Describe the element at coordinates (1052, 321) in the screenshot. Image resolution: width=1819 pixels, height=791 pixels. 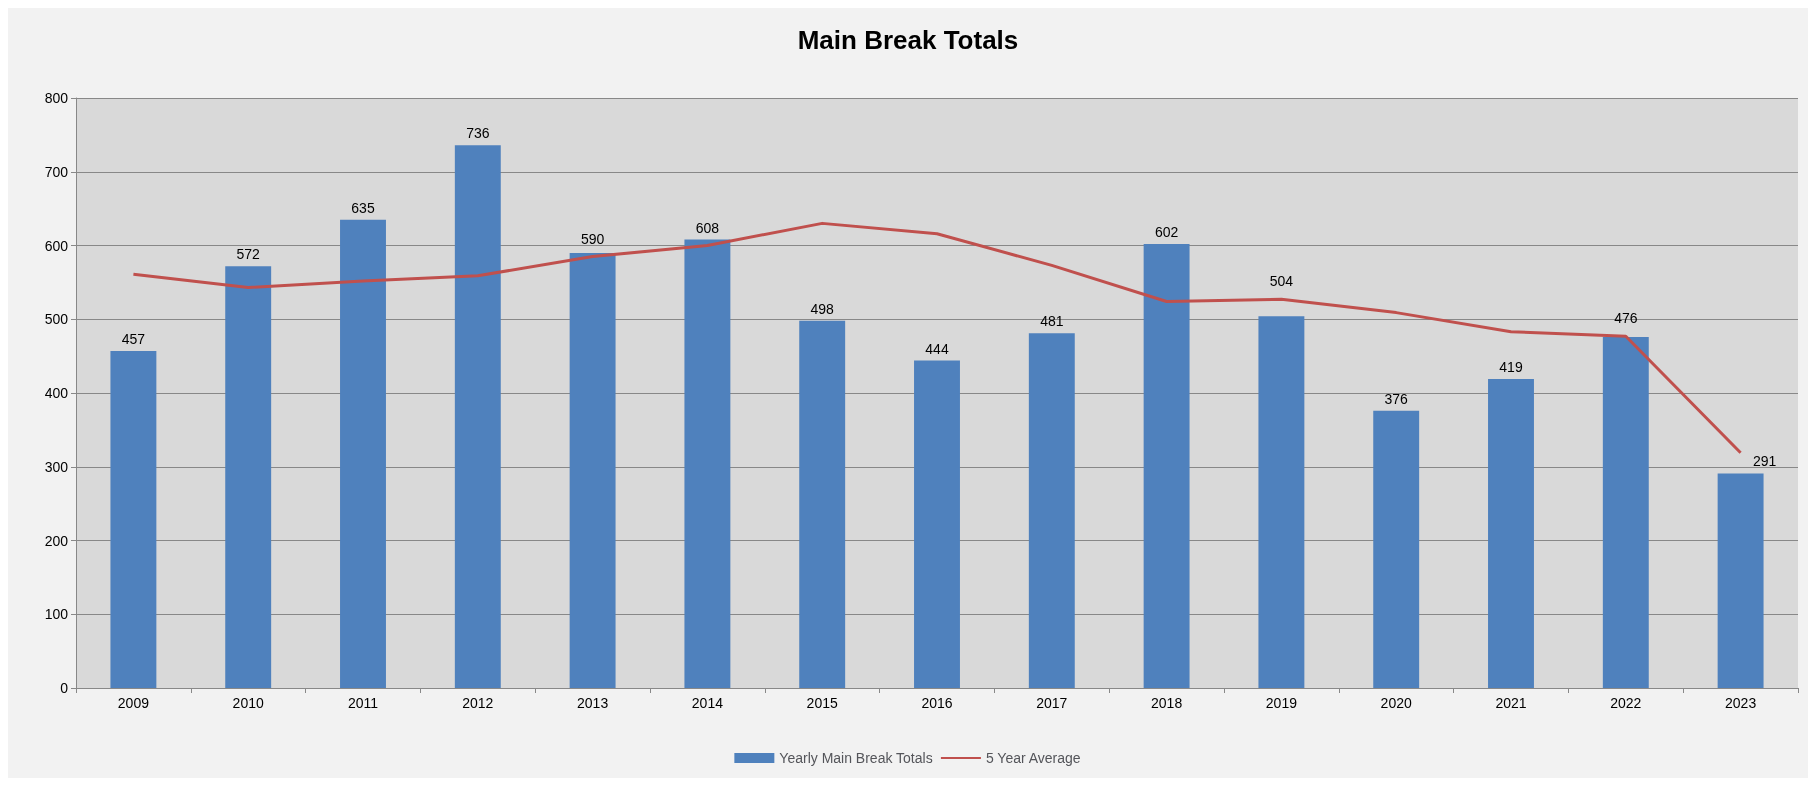
I see `data-label: 481` at that location.